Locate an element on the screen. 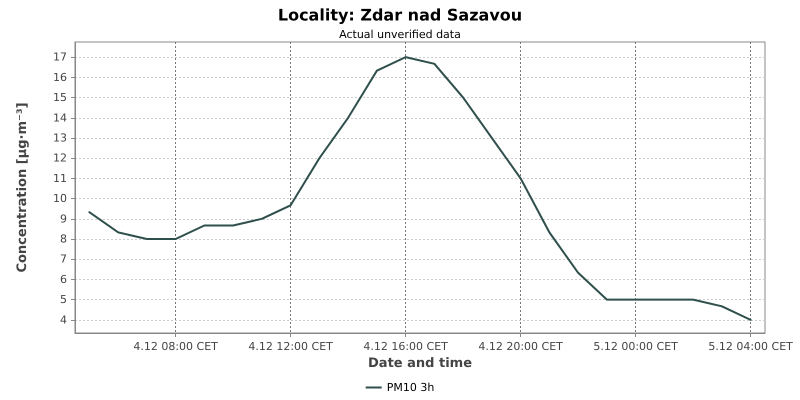 This screenshot has width=800, height=400. chart-title: Locality: Zdar nad Sazavou is located at coordinates (400, 15).